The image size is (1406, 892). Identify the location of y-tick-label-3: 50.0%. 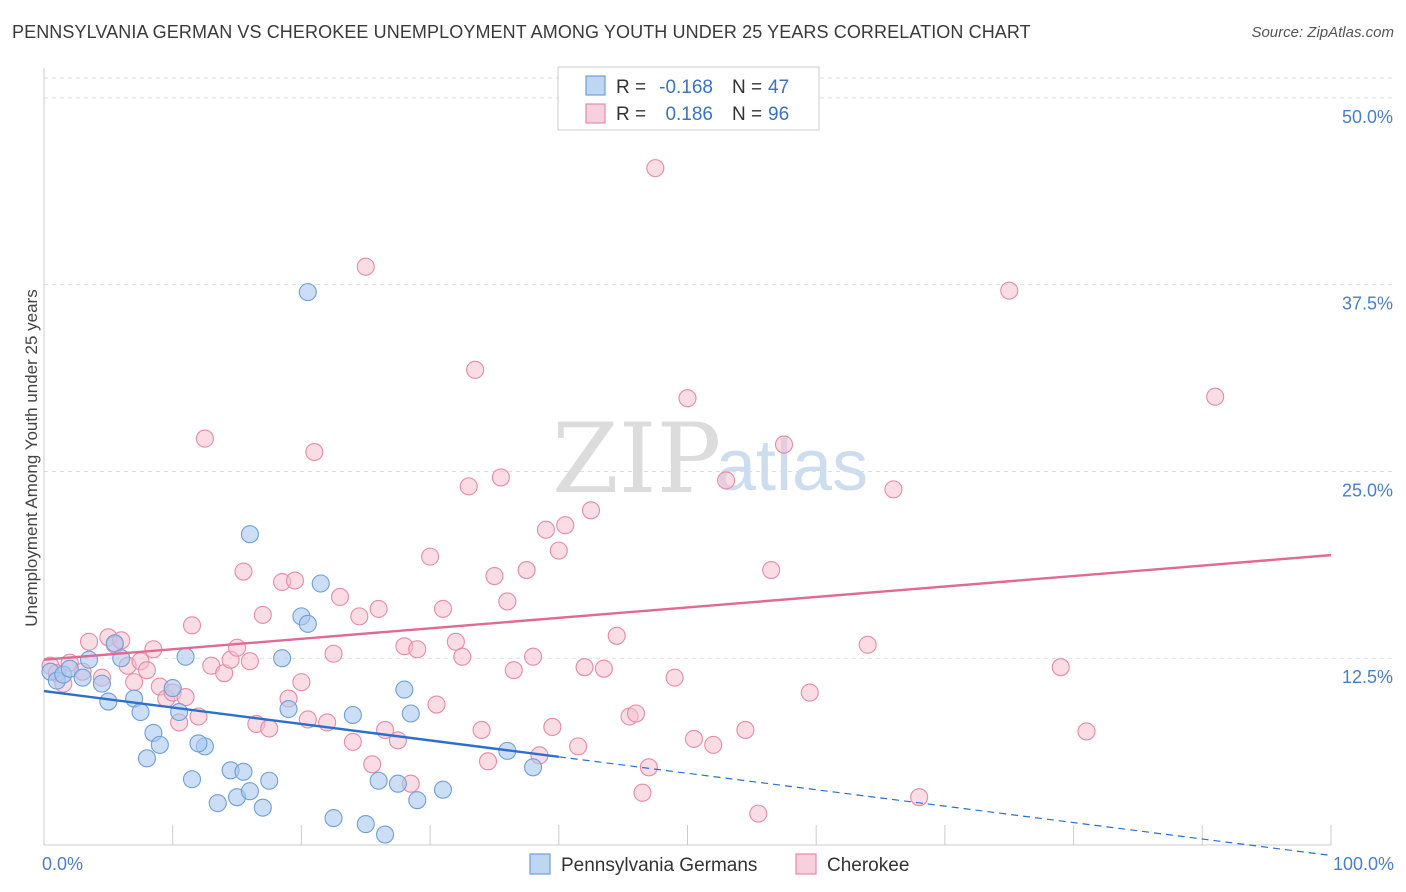
(1367, 117).